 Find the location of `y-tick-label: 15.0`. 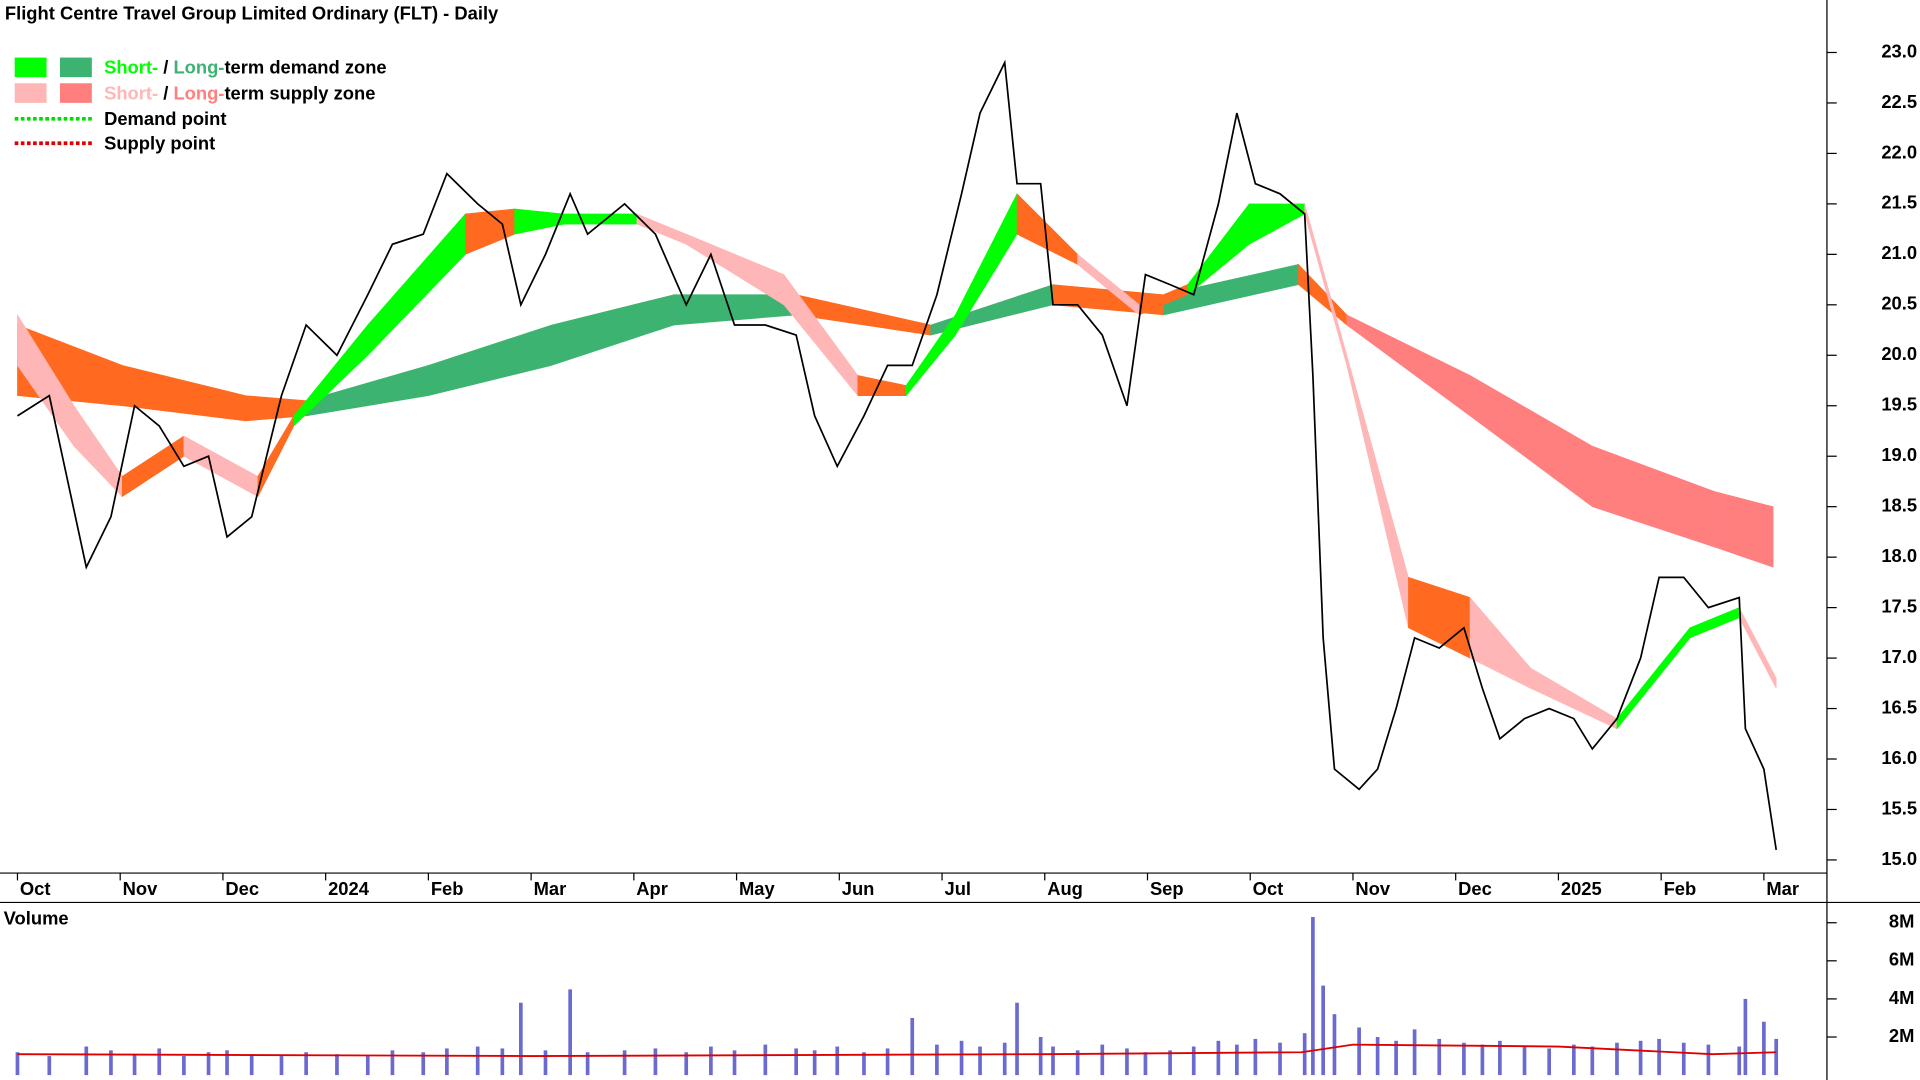

y-tick-label: 15.0 is located at coordinates (1899, 858).